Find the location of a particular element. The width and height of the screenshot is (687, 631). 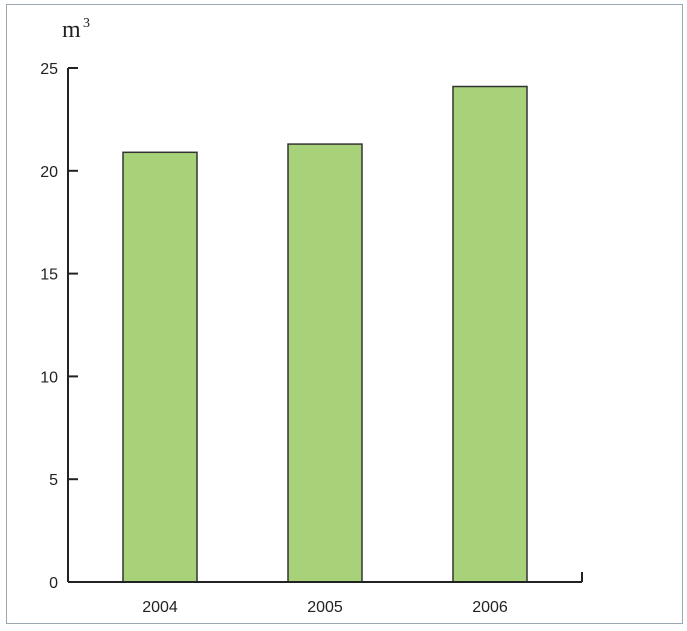

y-axis-unit-label: m 3 is located at coordinates (76, 29).